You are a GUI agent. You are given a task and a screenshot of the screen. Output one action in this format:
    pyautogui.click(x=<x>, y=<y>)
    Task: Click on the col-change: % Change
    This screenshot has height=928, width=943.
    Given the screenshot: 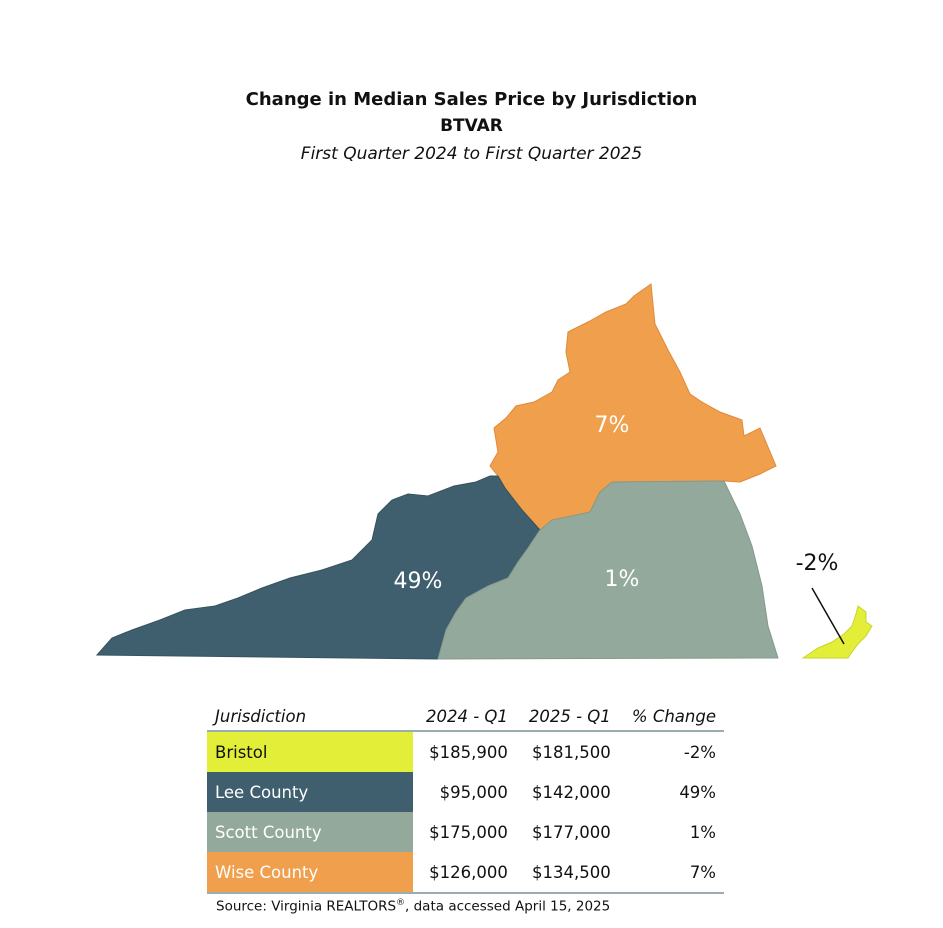 What is the action you would take?
    pyautogui.click(x=671, y=717)
    